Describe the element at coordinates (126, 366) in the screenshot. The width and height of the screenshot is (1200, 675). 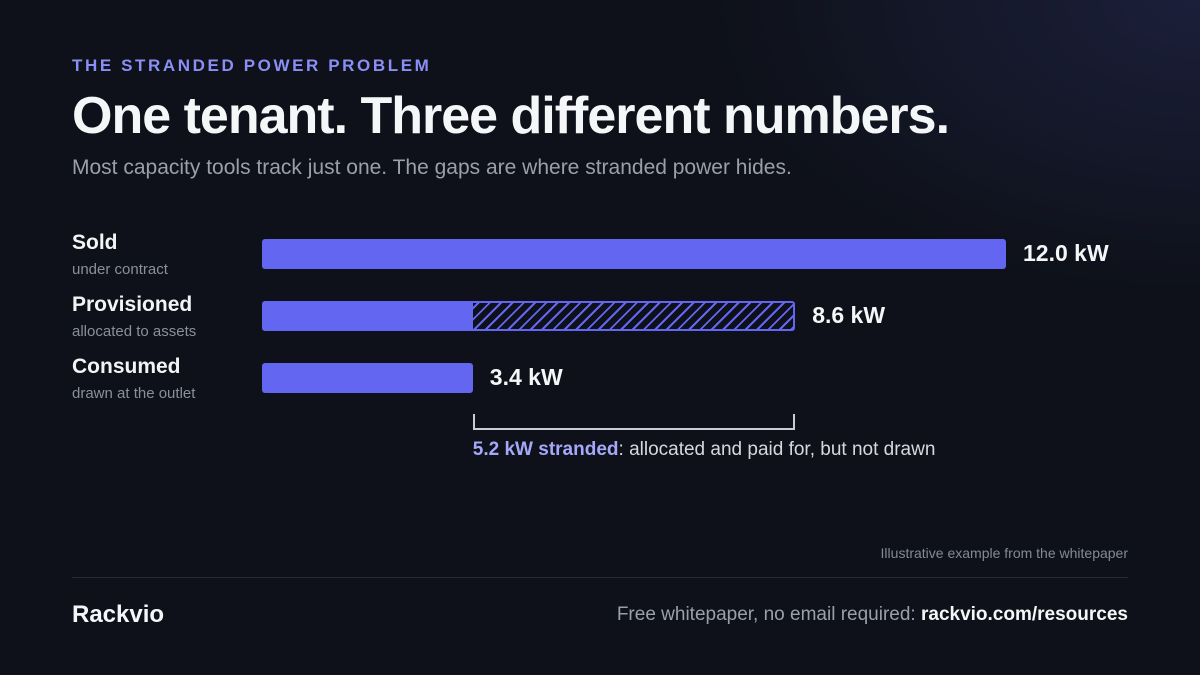
I see `row-label-consumed: Consumed` at that location.